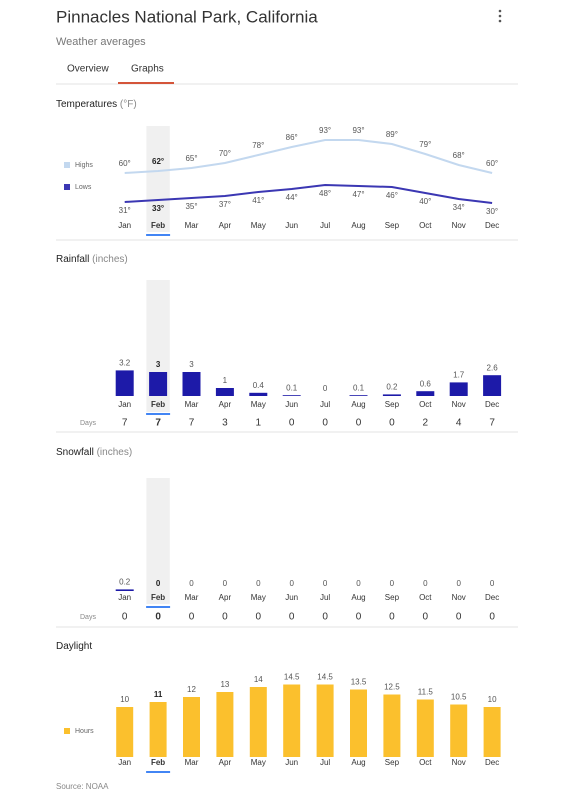 This screenshot has height=800, width=583. What do you see at coordinates (82, 786) in the screenshot?
I see `source: Source: NOAA` at bounding box center [82, 786].